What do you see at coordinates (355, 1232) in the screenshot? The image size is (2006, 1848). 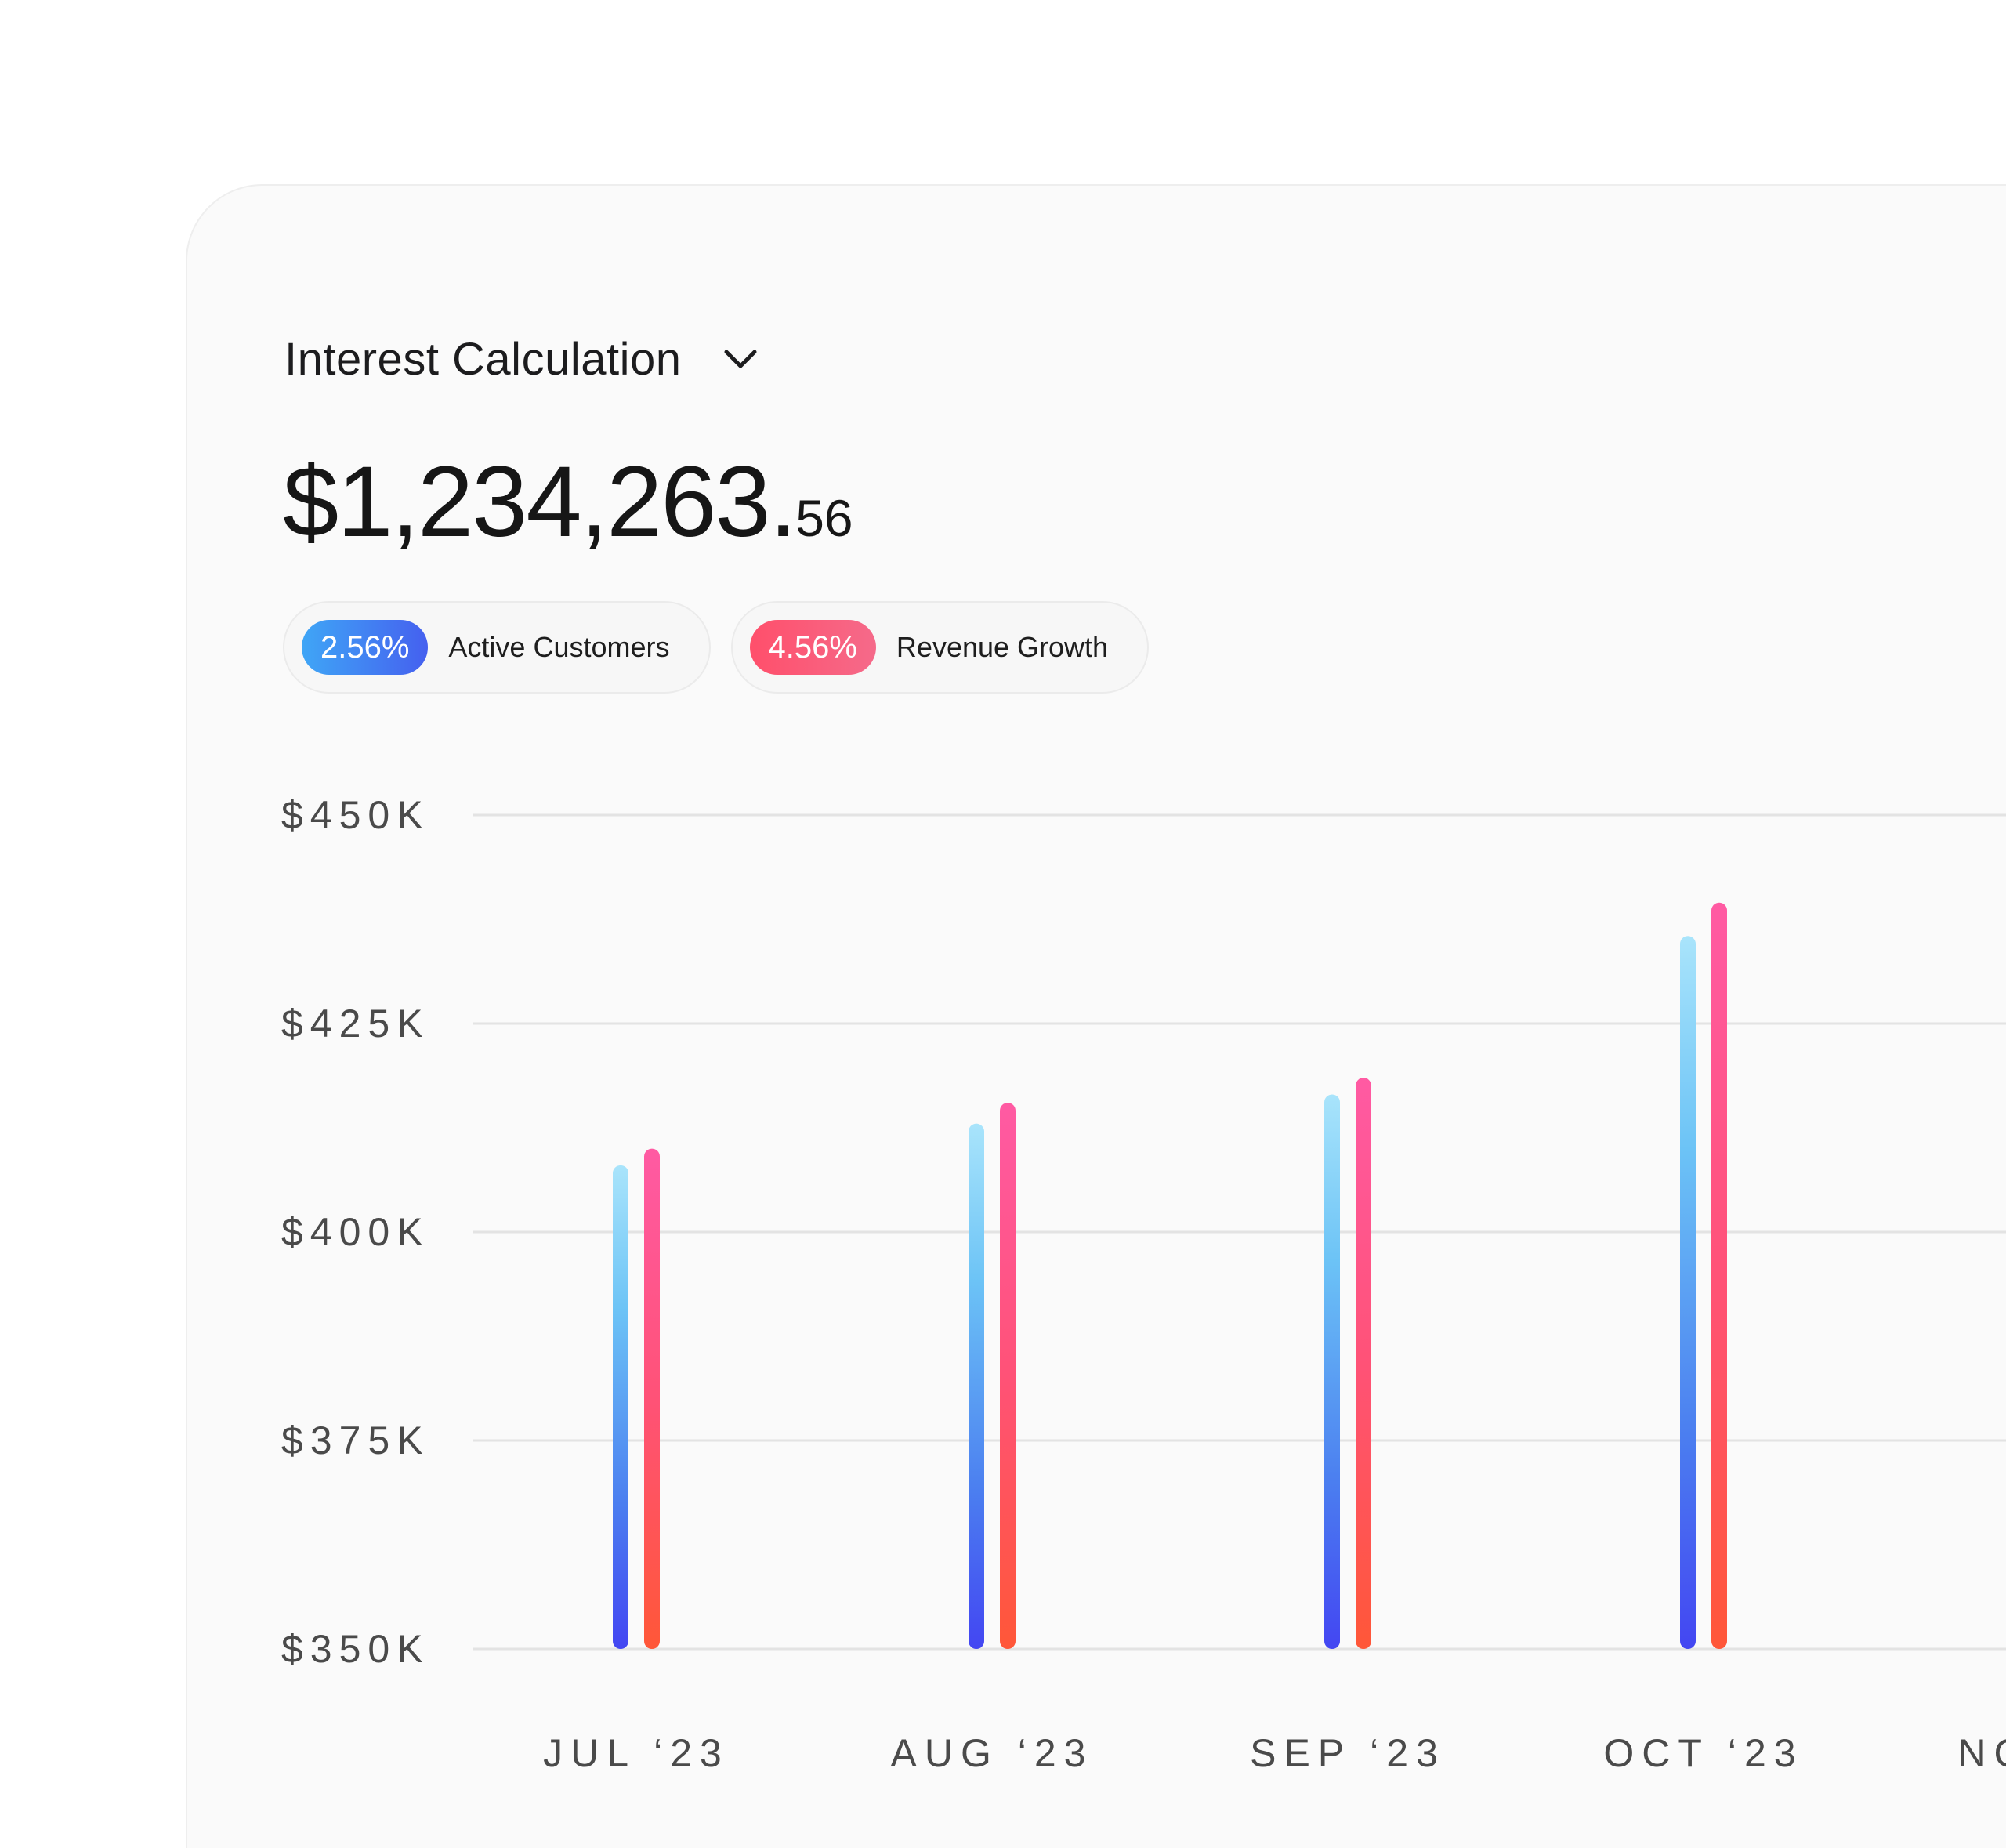 I see `y-tick-label: $400K` at bounding box center [355, 1232].